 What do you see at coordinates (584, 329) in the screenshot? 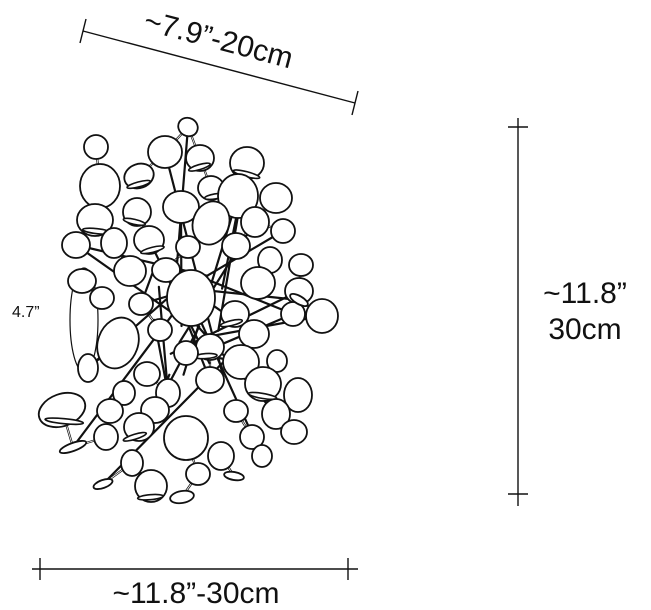
I see `height-label-metric: 30cm` at bounding box center [584, 329].